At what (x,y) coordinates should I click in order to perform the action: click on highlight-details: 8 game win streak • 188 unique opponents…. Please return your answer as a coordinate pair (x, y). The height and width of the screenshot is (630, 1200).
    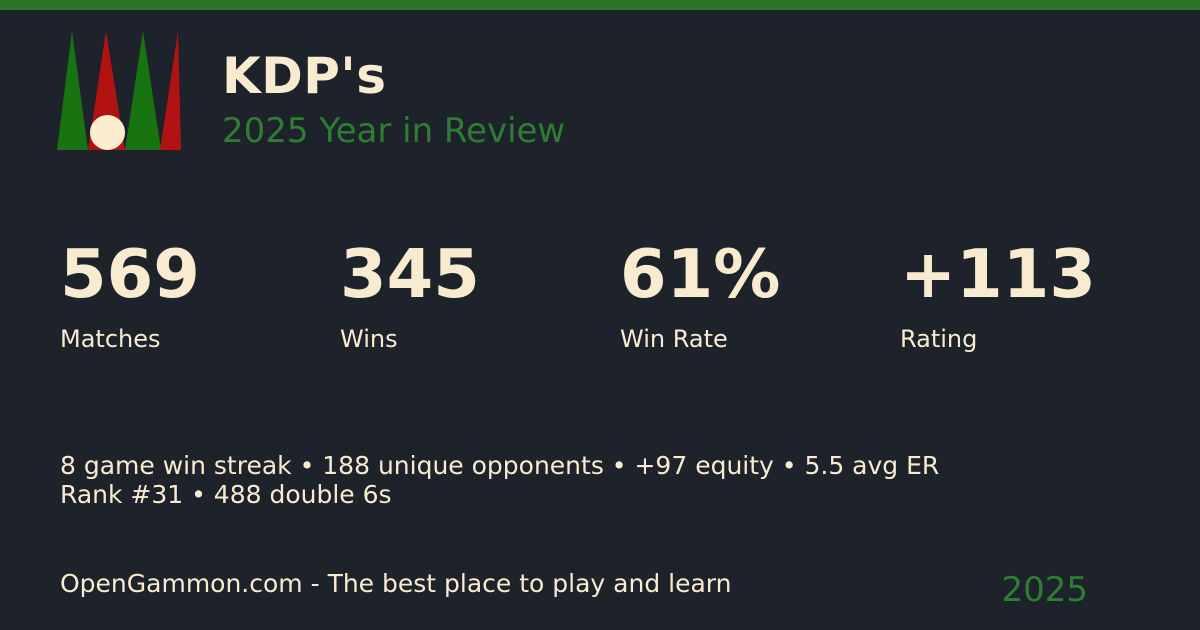
    Looking at the image, I should click on (499, 480).